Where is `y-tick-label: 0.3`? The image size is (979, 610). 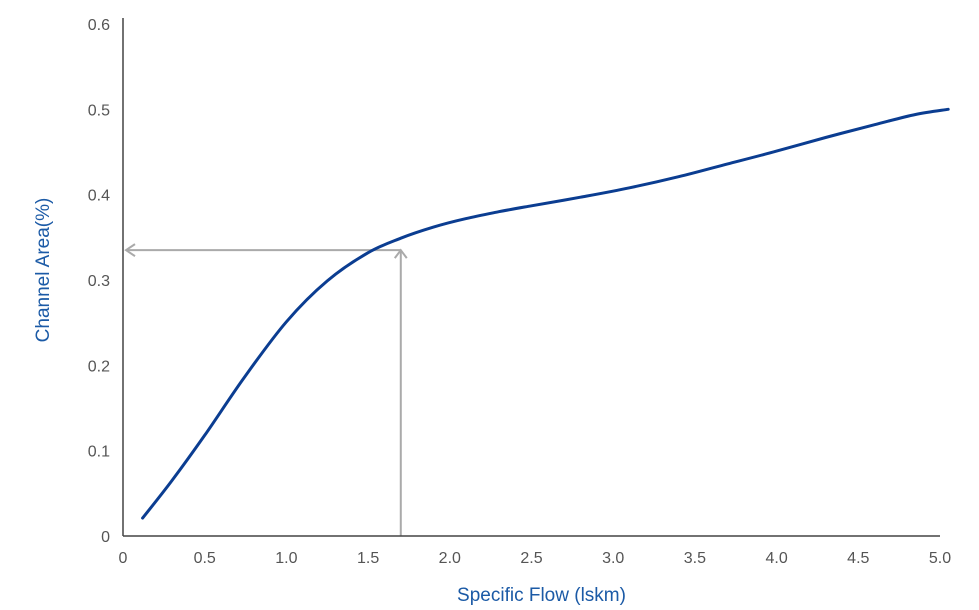 y-tick-label: 0.3 is located at coordinates (99, 281).